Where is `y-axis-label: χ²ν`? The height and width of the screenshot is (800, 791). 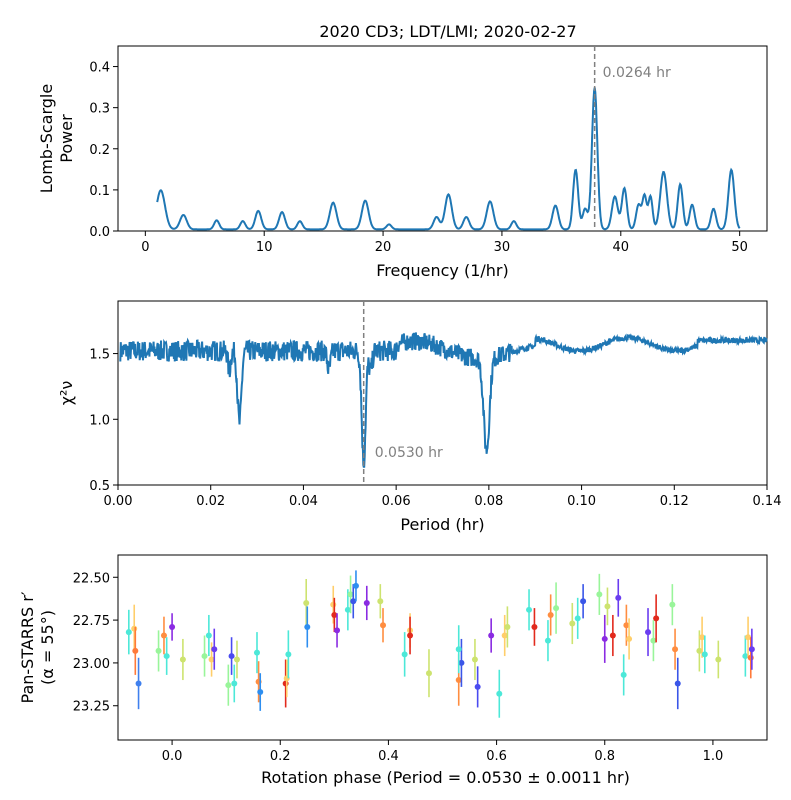 y-axis-label: χ²ν is located at coordinates (66, 393).